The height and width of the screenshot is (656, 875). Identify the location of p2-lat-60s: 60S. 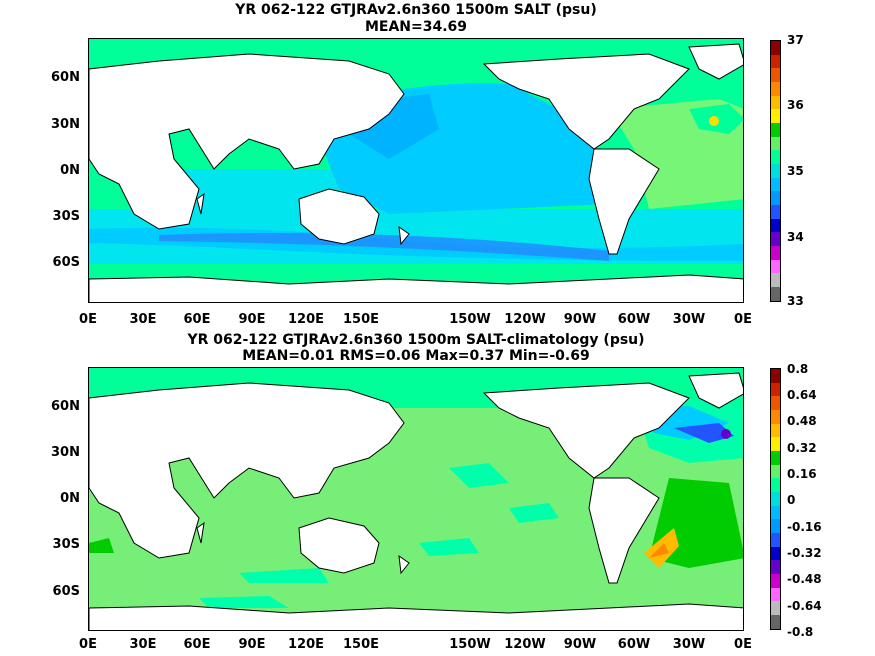
(66, 591).